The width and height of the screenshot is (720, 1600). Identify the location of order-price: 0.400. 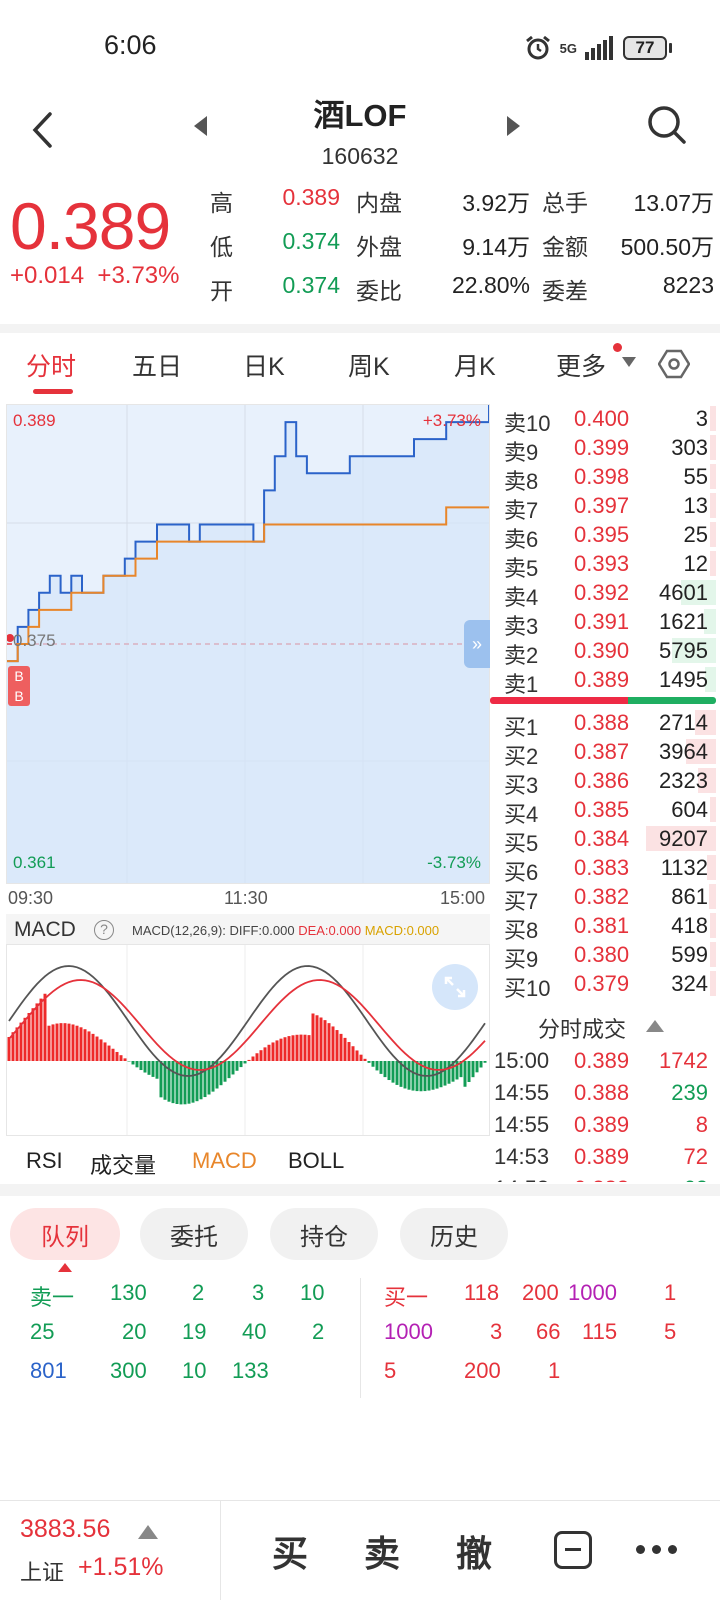
(602, 418).